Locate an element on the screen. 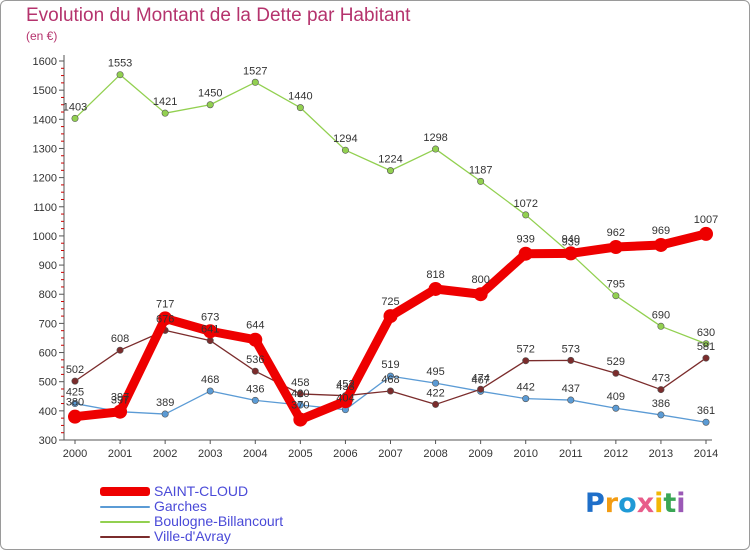 The height and width of the screenshot is (550, 750). y-tick-label: 1200 is located at coordinates (45, 179).